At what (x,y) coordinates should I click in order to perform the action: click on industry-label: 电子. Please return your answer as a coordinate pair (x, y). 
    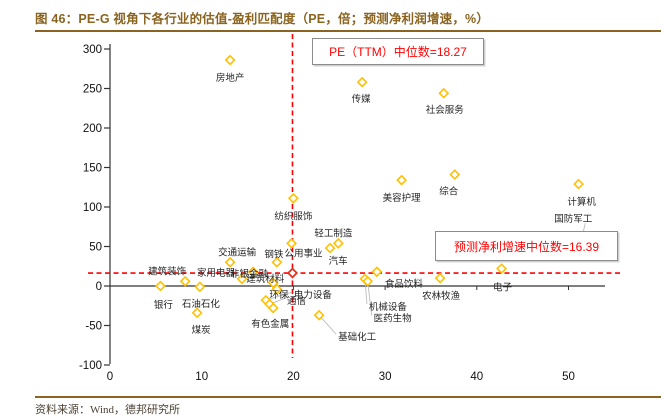
    Looking at the image, I should click on (503, 288).